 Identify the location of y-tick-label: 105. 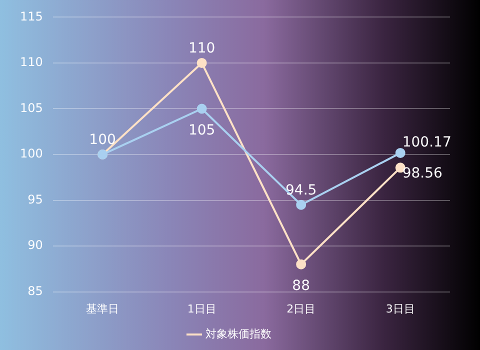
(31, 107).